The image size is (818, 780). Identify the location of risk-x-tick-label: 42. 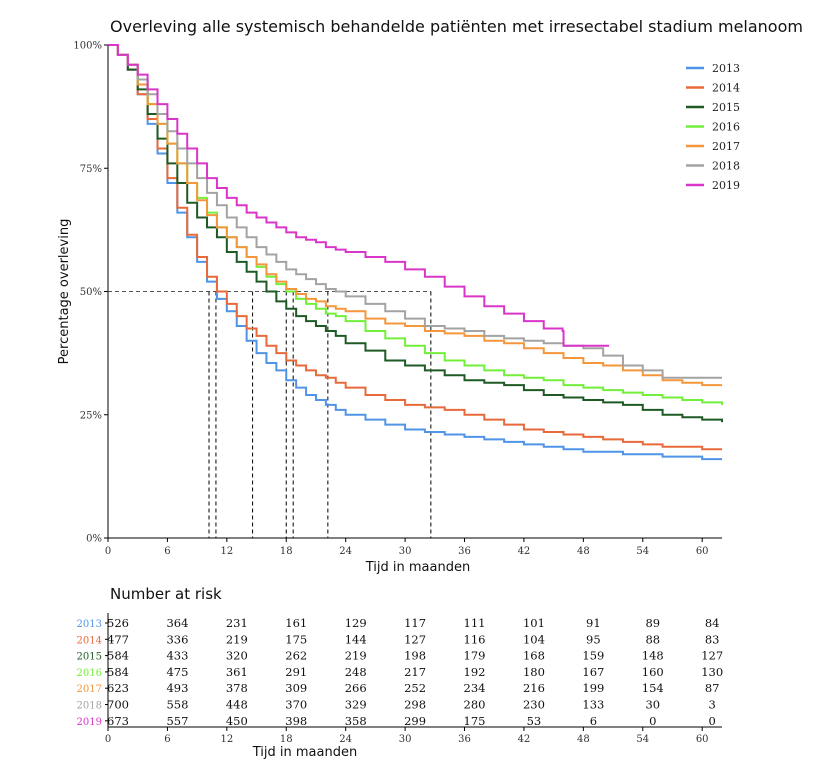
(524, 739).